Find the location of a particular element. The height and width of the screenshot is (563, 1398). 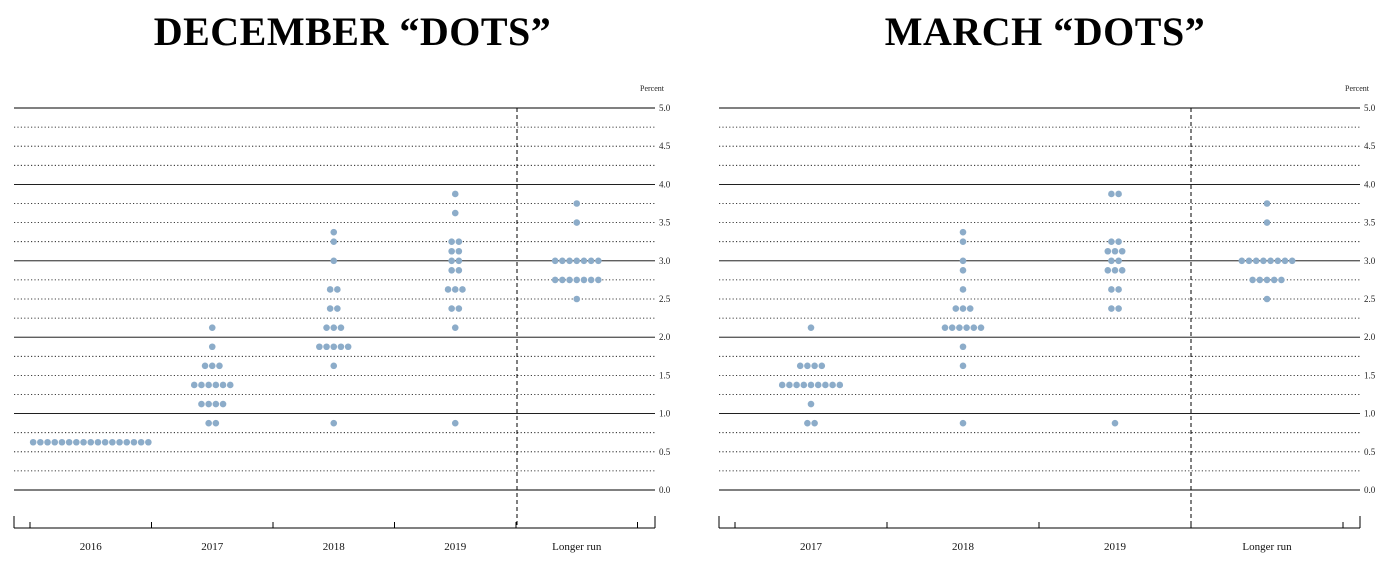

y-tick-label: 5.0 is located at coordinates (665, 108).